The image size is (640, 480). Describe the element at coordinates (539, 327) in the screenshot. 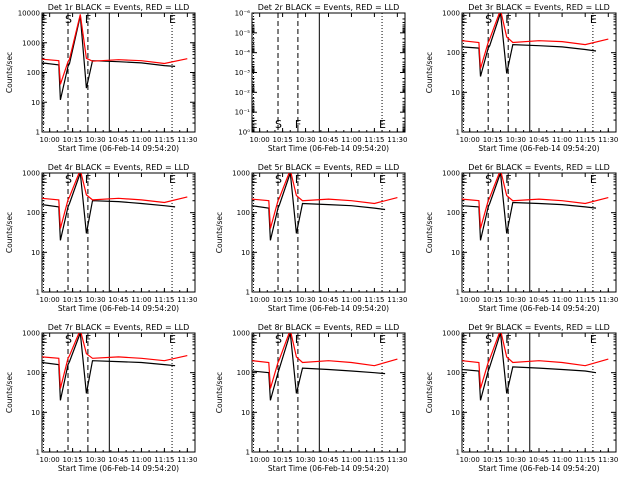

I see `panel-title: Det 9r BLACK = Events, RED = LLD` at that location.